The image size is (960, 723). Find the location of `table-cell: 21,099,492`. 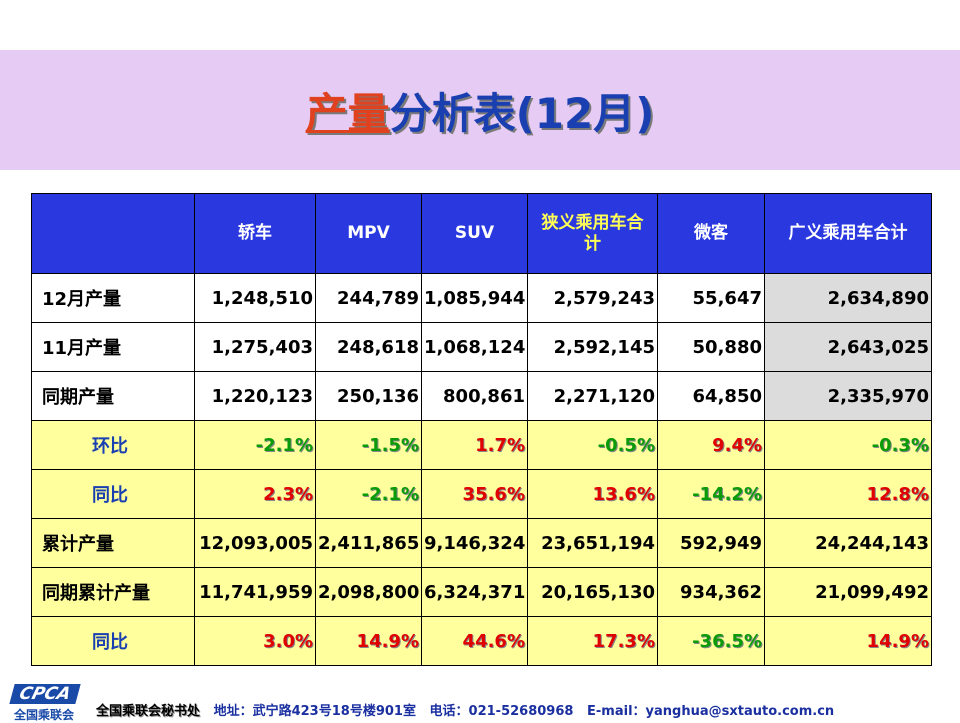

table-cell: 21,099,492 is located at coordinates (848, 592).